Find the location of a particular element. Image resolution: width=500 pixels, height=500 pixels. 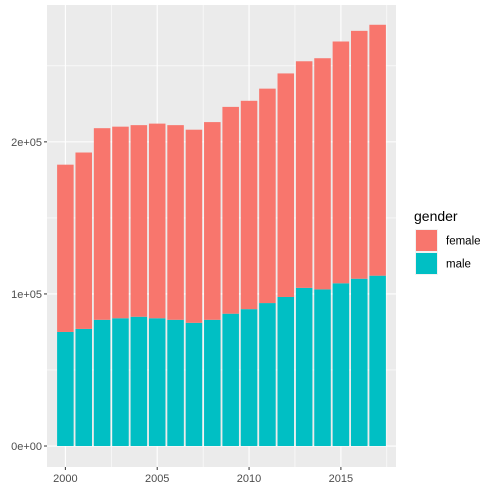

bar-female-2017 is located at coordinates (377, 150).